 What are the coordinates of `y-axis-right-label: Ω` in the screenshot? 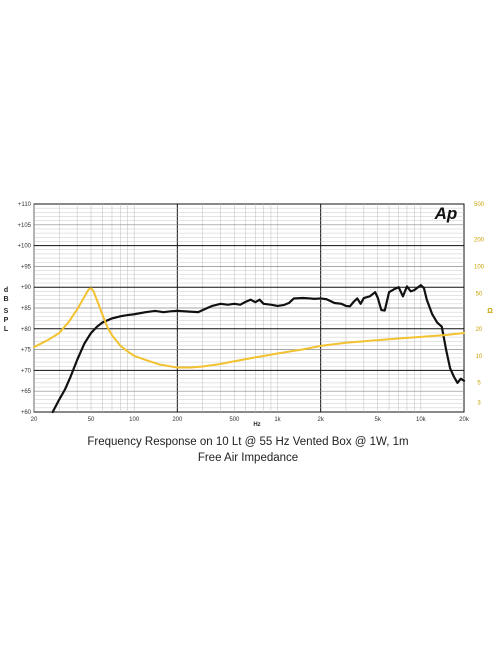 It's located at (490, 311).